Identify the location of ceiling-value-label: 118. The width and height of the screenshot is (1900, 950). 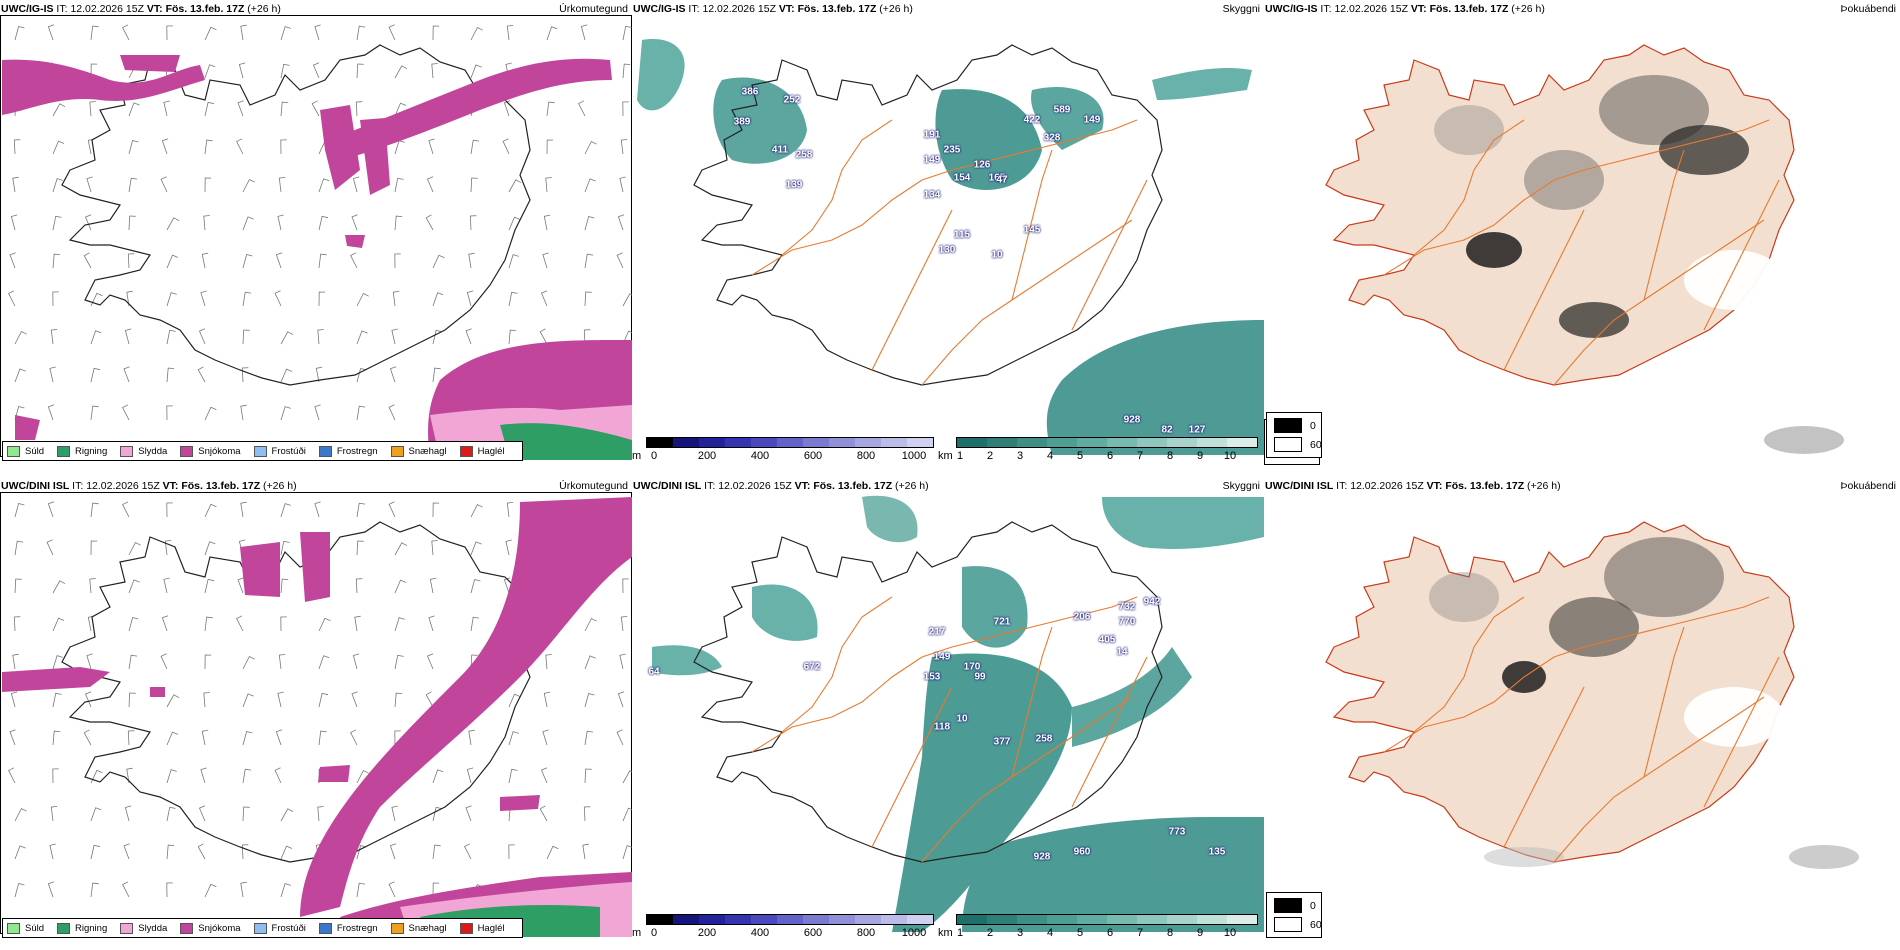
(942, 727).